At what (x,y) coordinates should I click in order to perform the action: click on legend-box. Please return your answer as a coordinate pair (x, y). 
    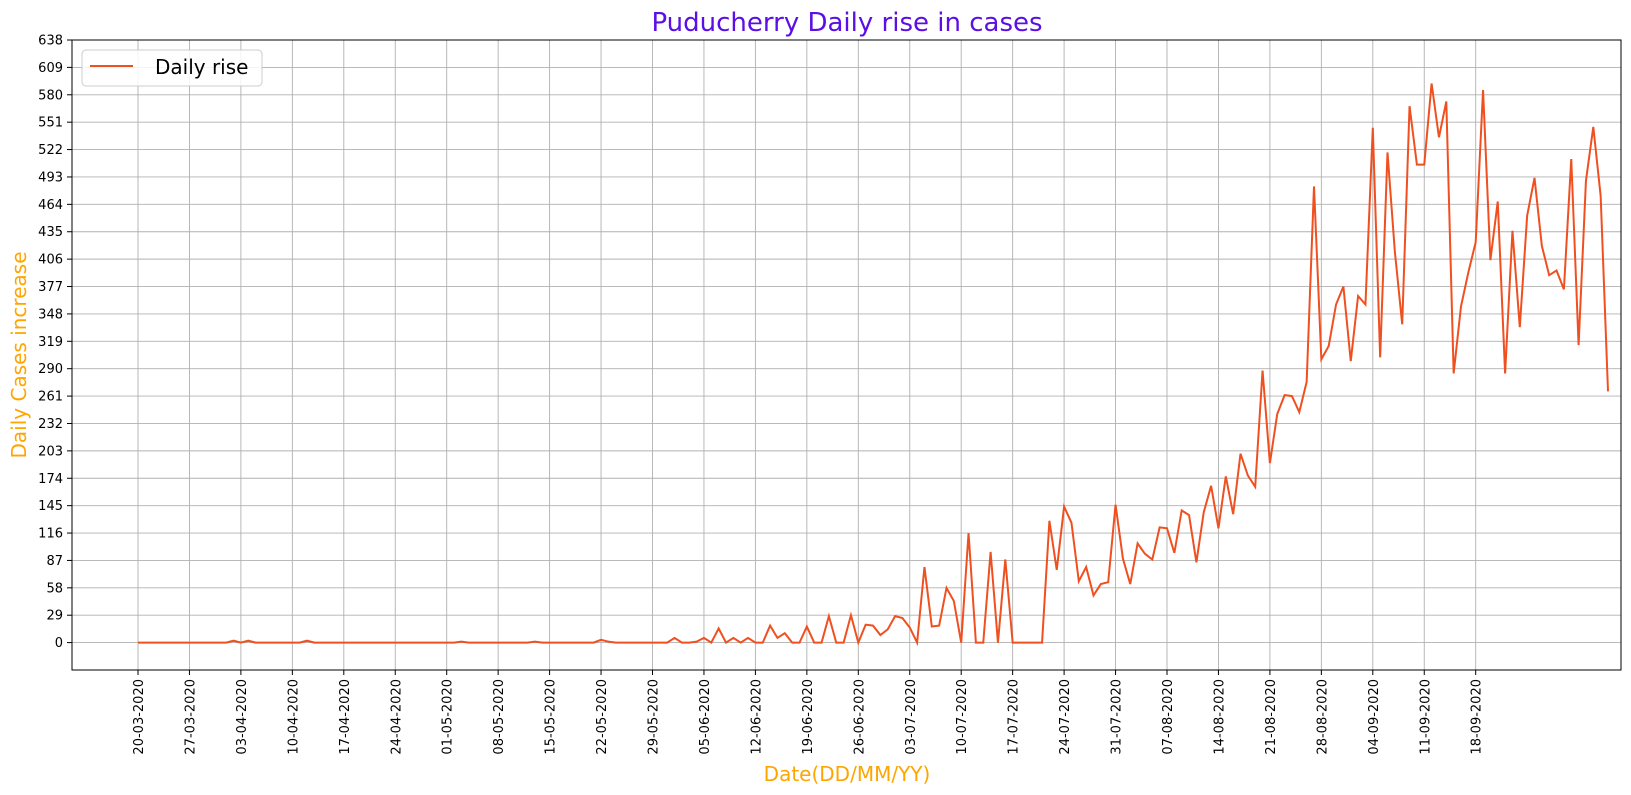
    Looking at the image, I should click on (172, 68).